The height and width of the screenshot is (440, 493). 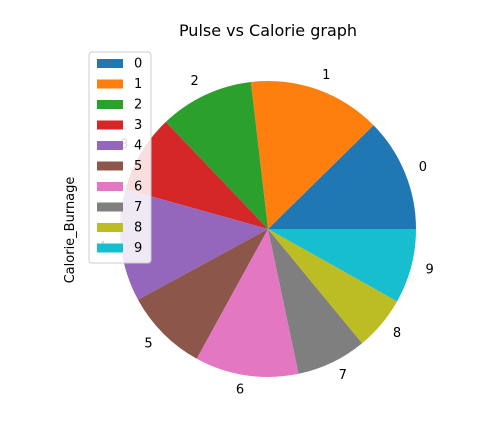 I want to click on legend-label-0: 0, so click(x=138, y=64).